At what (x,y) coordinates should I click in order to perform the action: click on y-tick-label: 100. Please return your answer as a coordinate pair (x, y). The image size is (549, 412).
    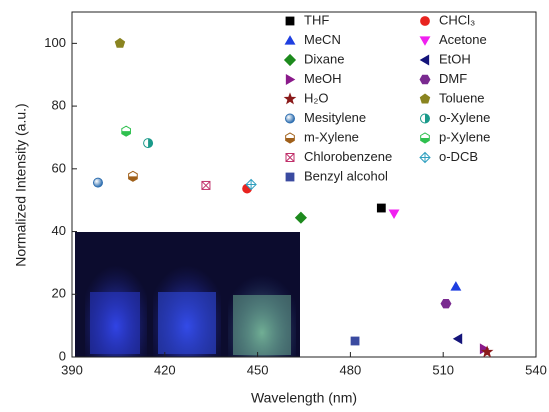
    Looking at the image, I should click on (55, 42).